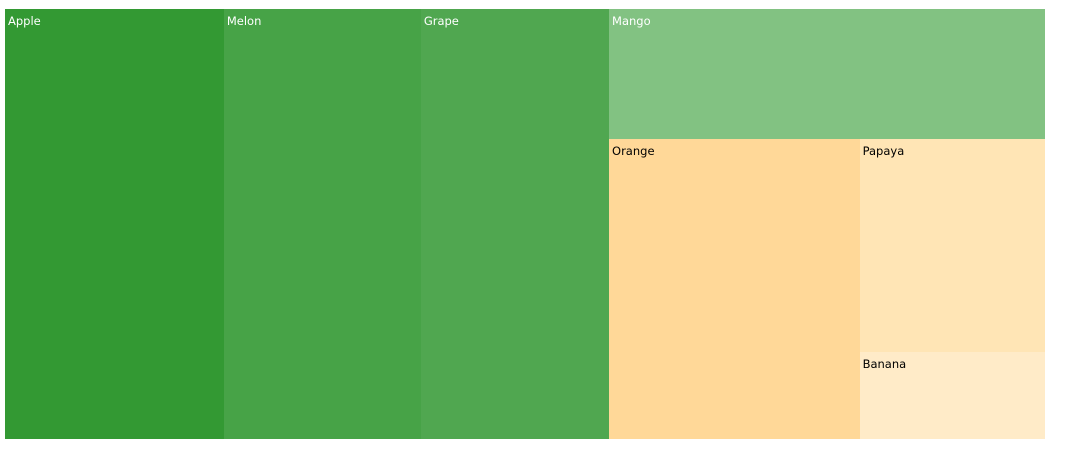  What do you see at coordinates (952, 395) in the screenshot?
I see `treemap-tile-banana: Banana` at bounding box center [952, 395].